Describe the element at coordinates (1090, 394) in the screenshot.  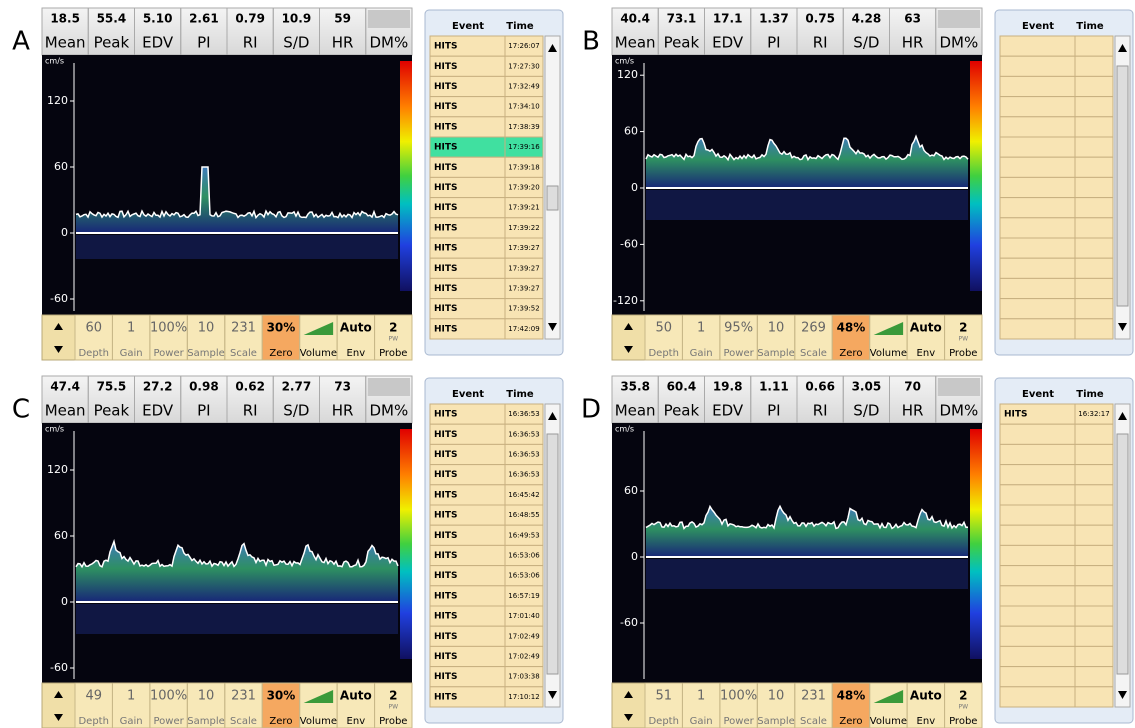
I see `event-header: Time` at that location.